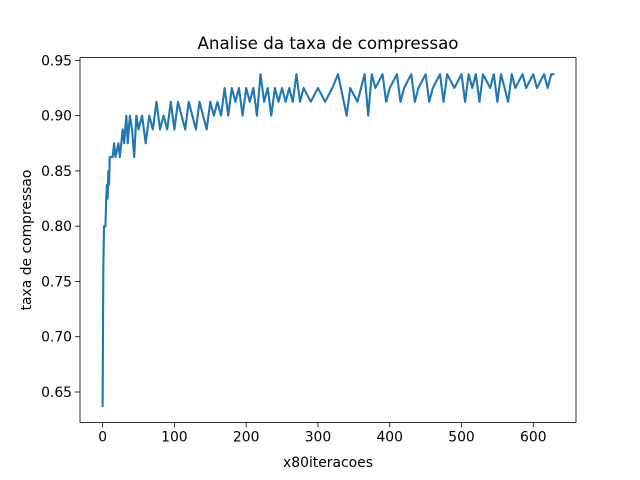  Describe the element at coordinates (327, 43) in the screenshot. I see `chart-title: Analise da taxa de compressao` at that location.